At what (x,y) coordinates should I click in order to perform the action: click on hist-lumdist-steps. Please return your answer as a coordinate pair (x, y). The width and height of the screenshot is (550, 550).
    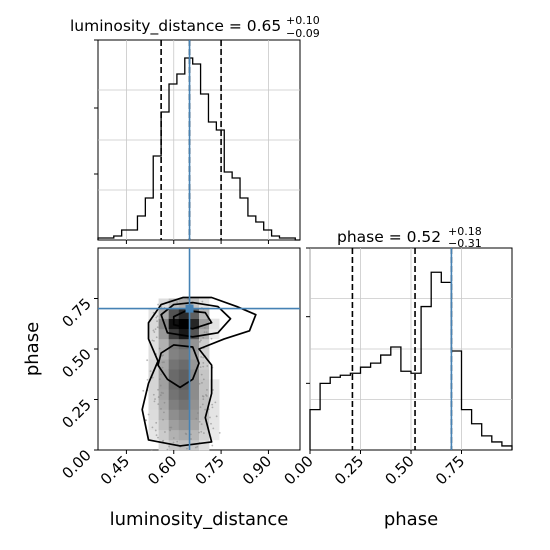
    Looking at the image, I should click on (198, 149).